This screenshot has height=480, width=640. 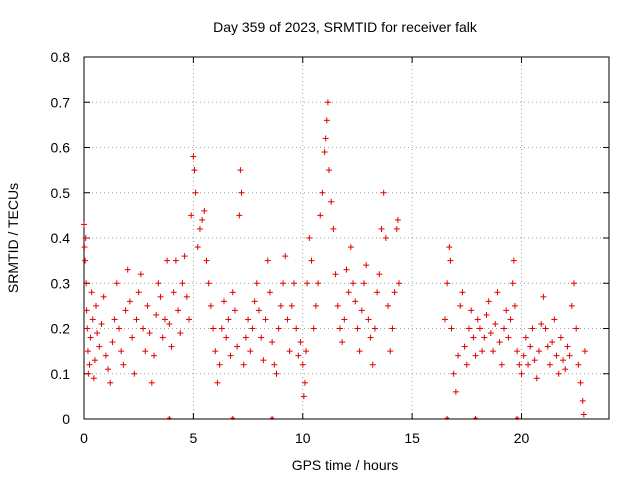 I want to click on y-tick-label: 0.1, so click(x=61, y=374).